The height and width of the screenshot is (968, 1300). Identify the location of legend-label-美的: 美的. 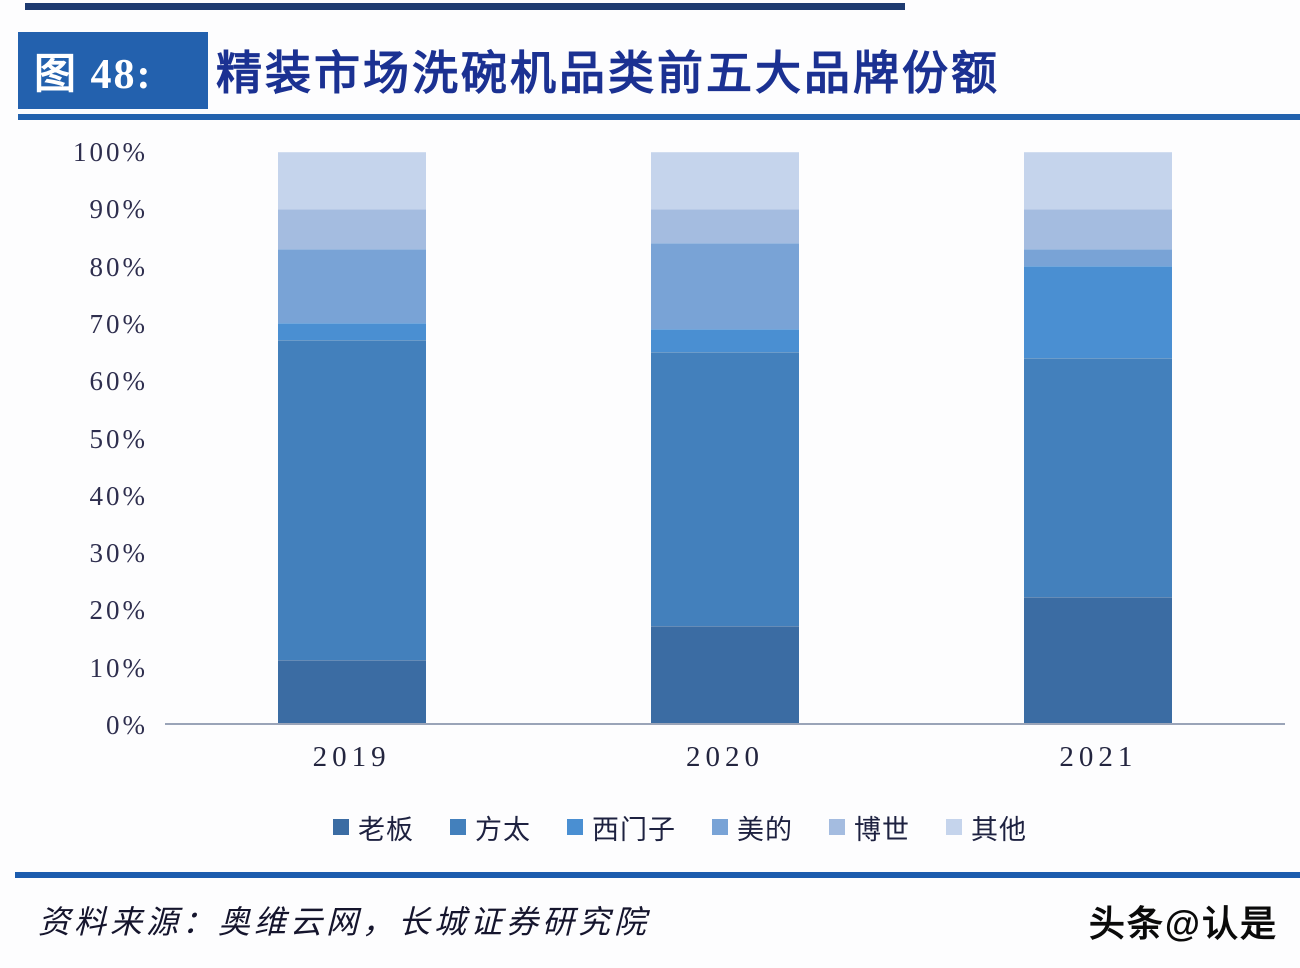
(765, 829).